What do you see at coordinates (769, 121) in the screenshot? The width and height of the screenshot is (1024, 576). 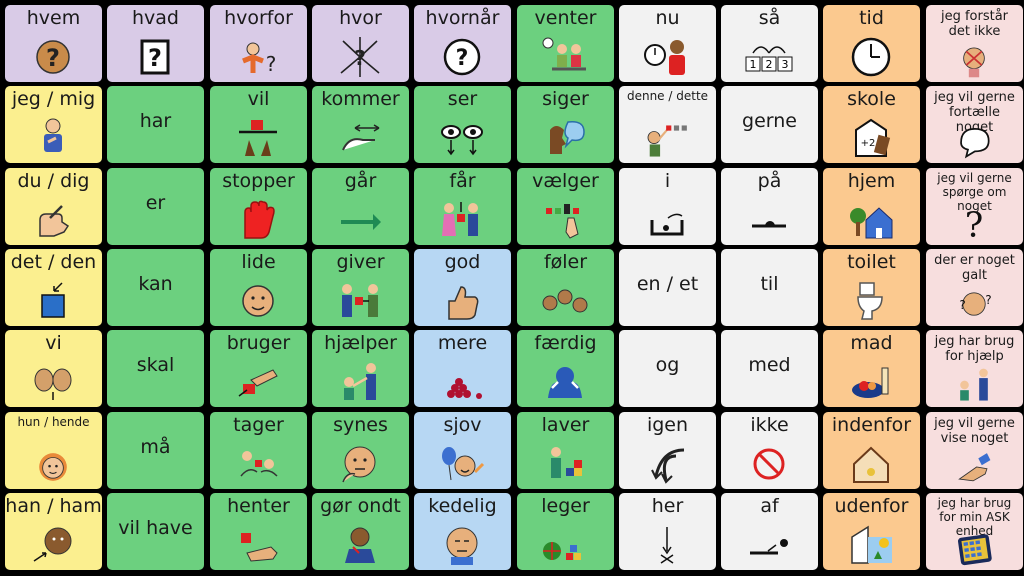 I see `symbol-label: gerne` at bounding box center [769, 121].